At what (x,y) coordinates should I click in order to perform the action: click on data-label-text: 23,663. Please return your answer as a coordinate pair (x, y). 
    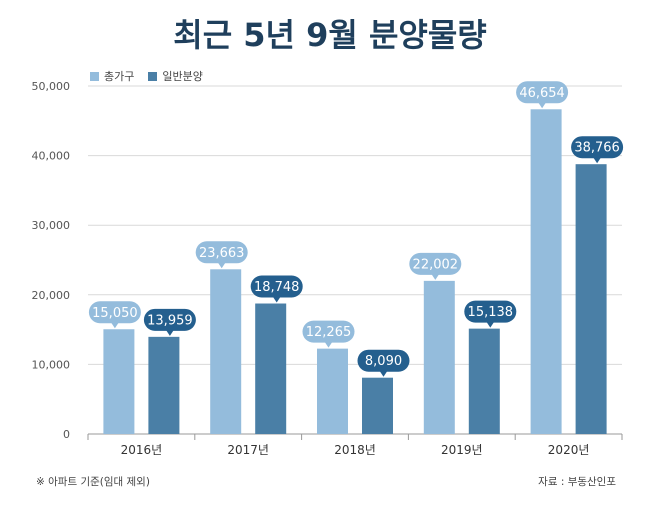
    Looking at the image, I should click on (222, 253).